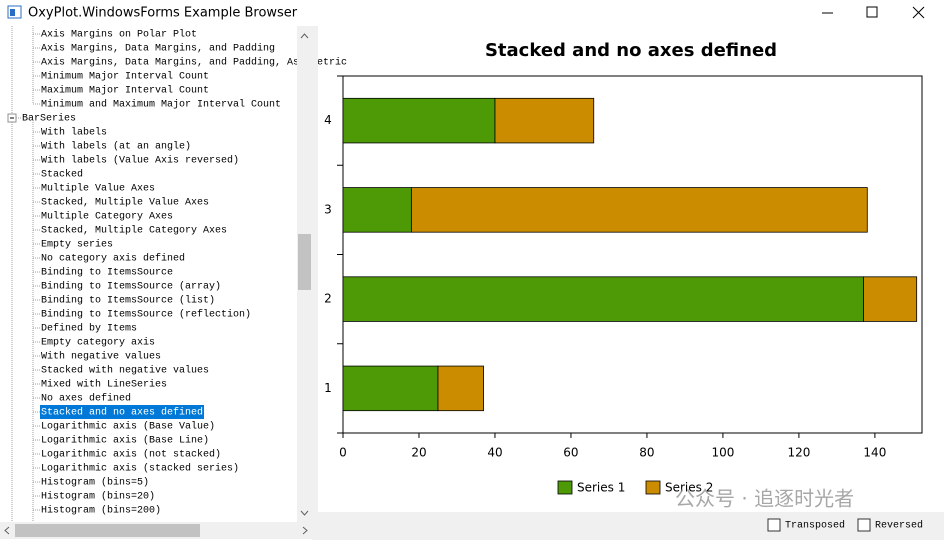 The width and height of the screenshot is (944, 544). Describe the element at coordinates (125, 203) in the screenshot. I see `tree-item: Stacked, Multiple Value Axes` at that location.